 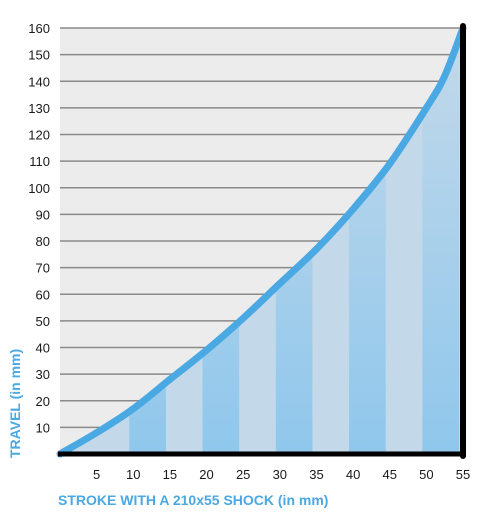 What do you see at coordinates (463, 474) in the screenshot?
I see `x-tick-55: 55` at bounding box center [463, 474].